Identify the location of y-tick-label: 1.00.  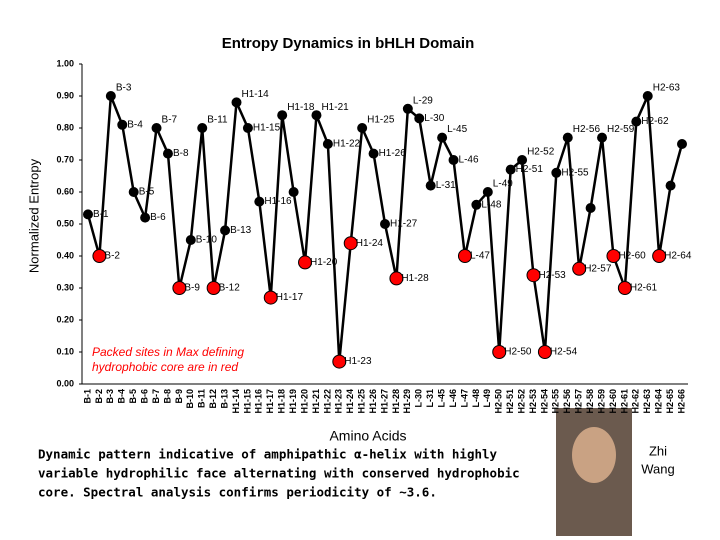
(65, 63).